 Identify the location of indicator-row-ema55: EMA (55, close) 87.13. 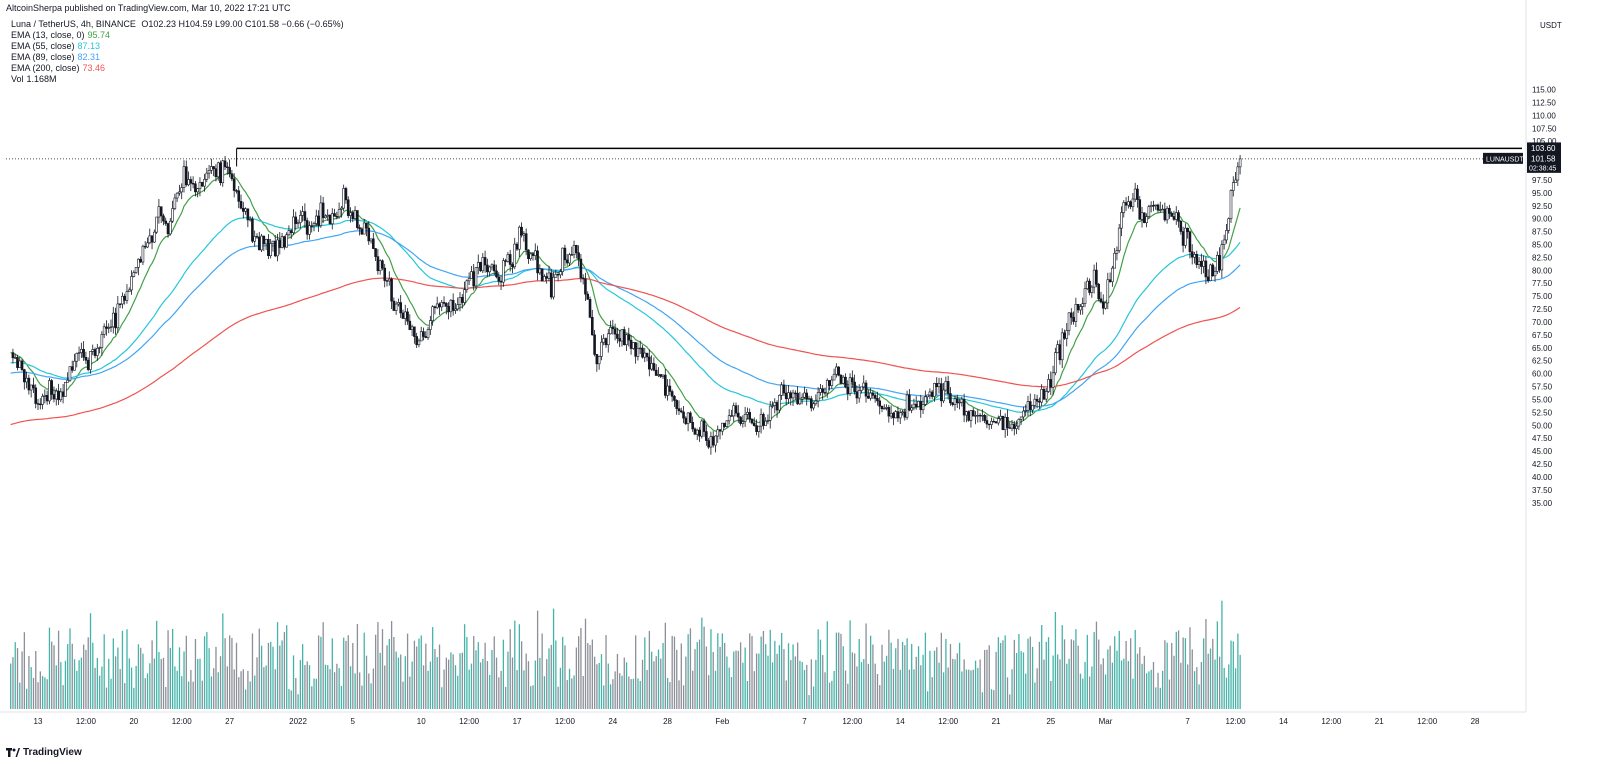
(177, 46).